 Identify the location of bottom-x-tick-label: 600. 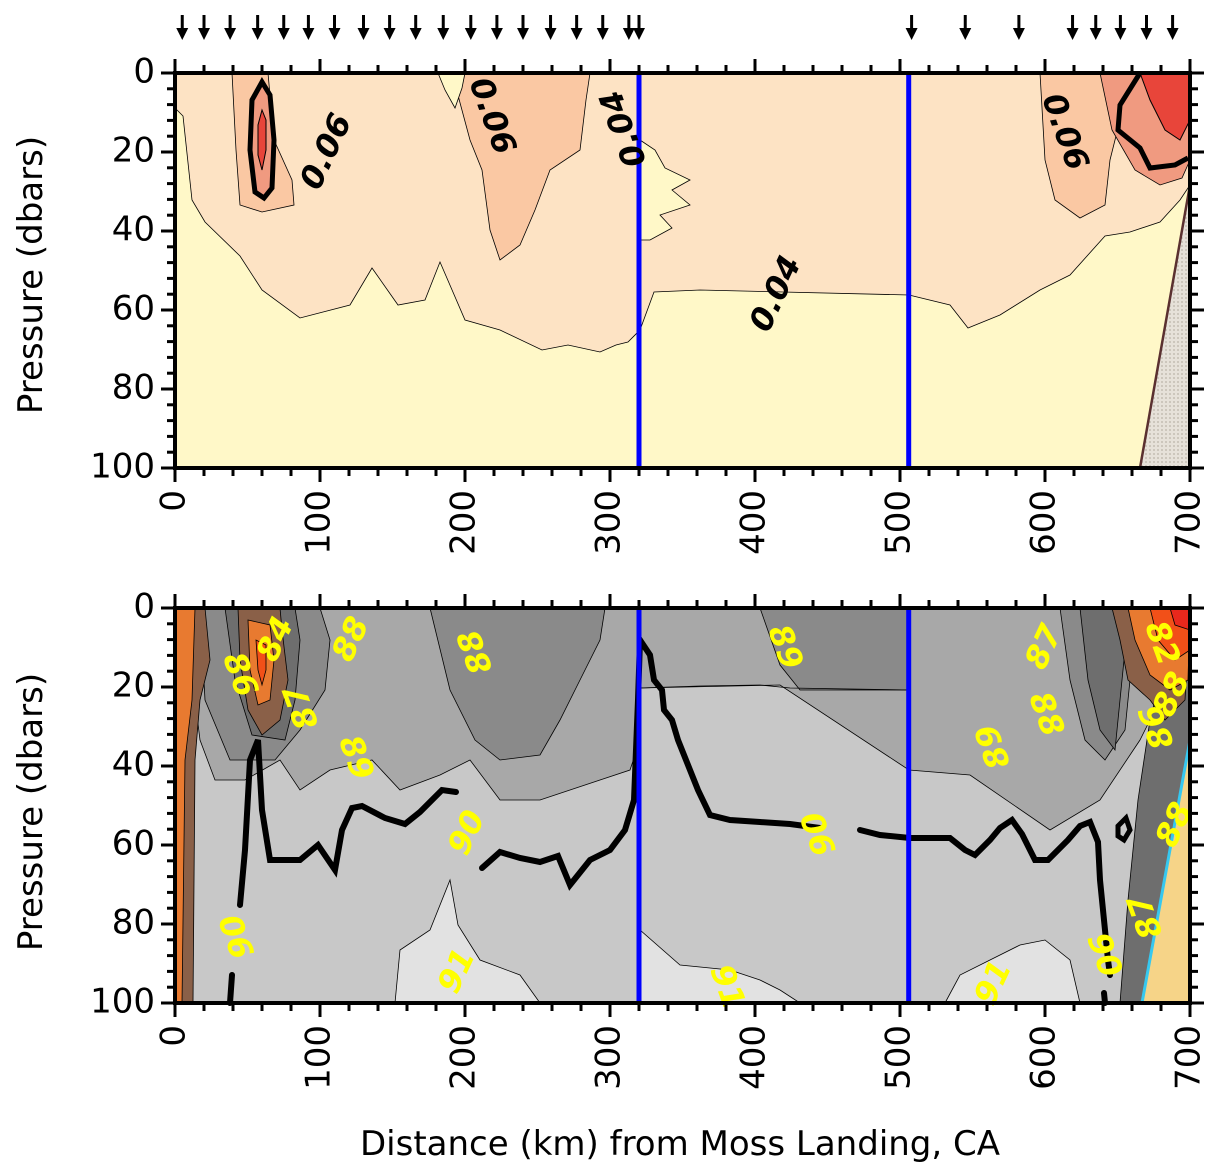
(1044, 1057).